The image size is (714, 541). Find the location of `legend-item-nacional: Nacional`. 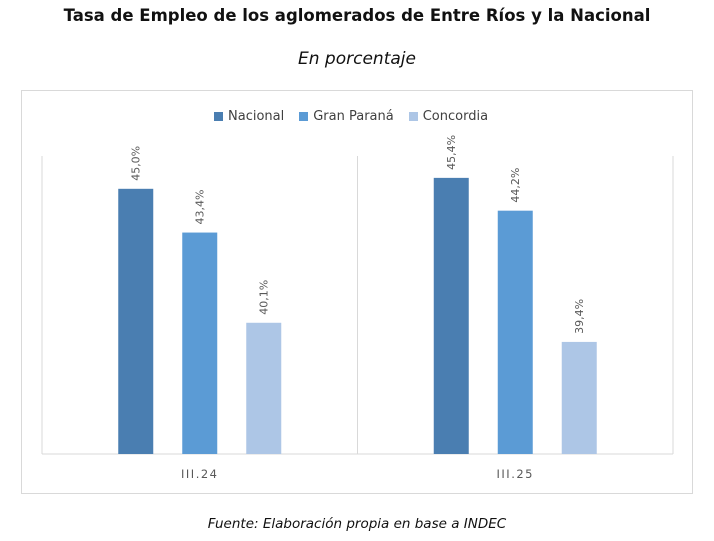

legend-item-nacional: Nacional is located at coordinates (249, 116).